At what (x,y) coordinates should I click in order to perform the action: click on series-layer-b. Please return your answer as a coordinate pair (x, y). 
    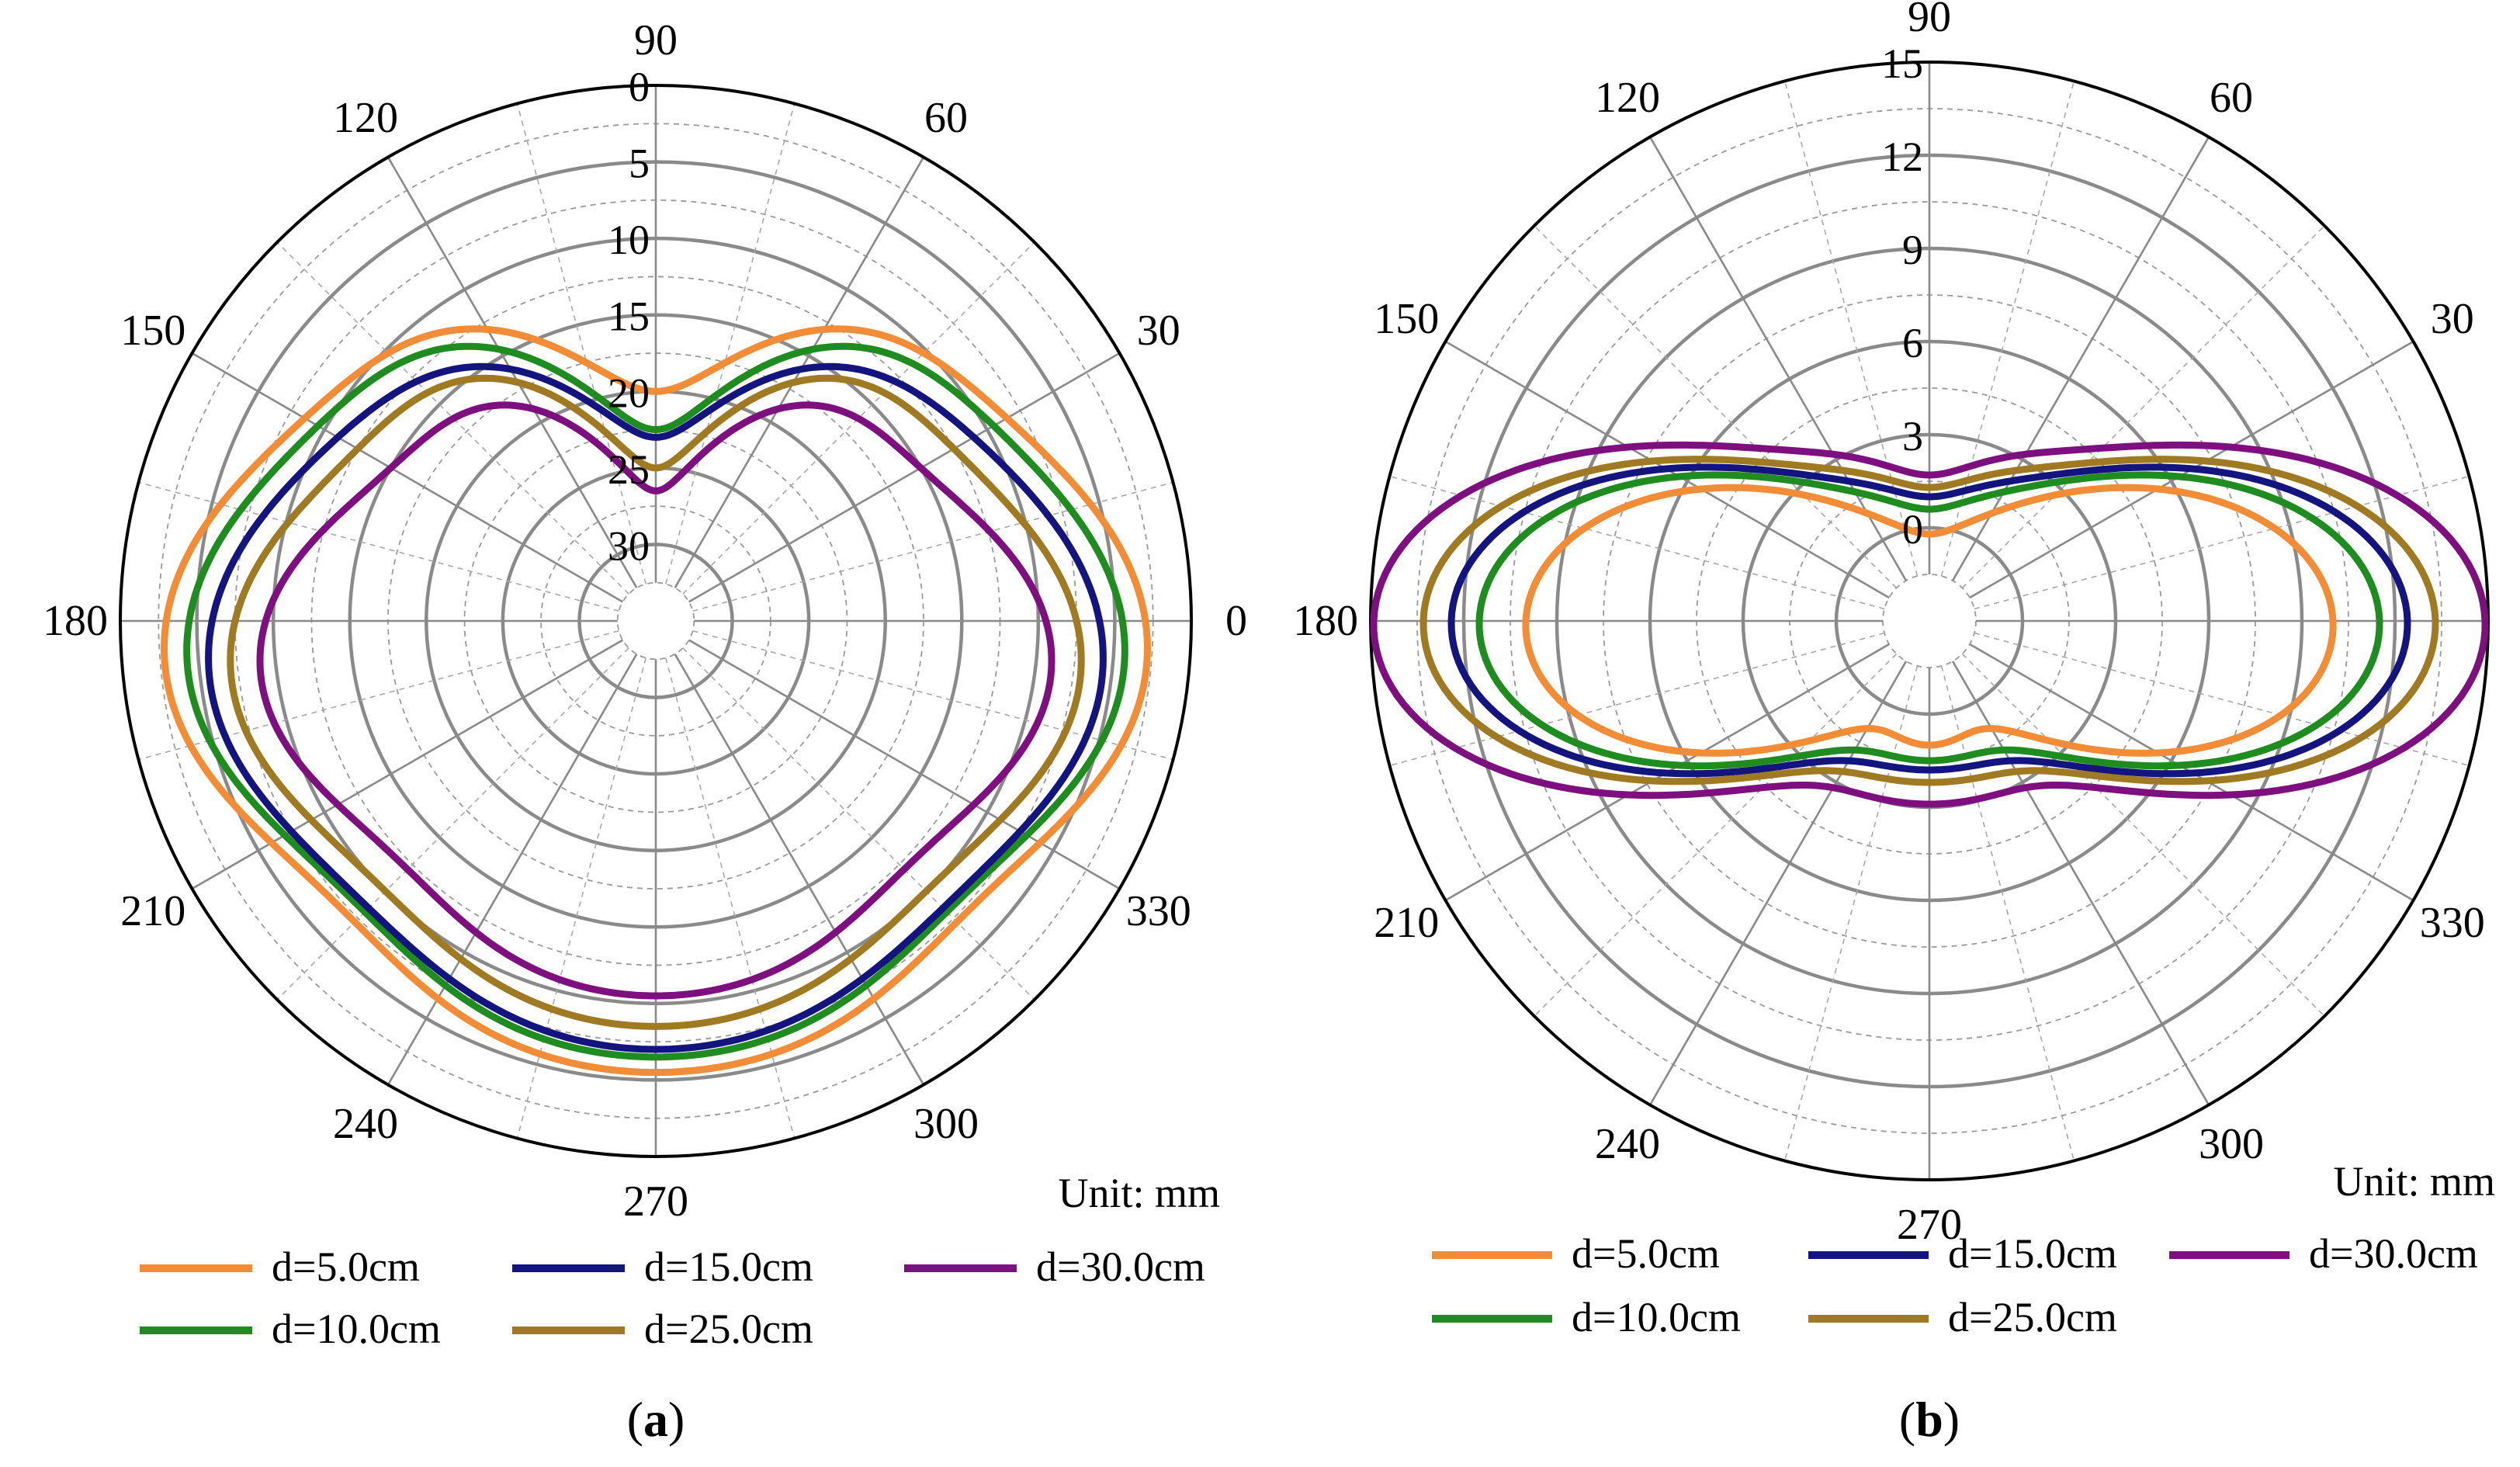
    Looking at the image, I should click on (1930, 624).